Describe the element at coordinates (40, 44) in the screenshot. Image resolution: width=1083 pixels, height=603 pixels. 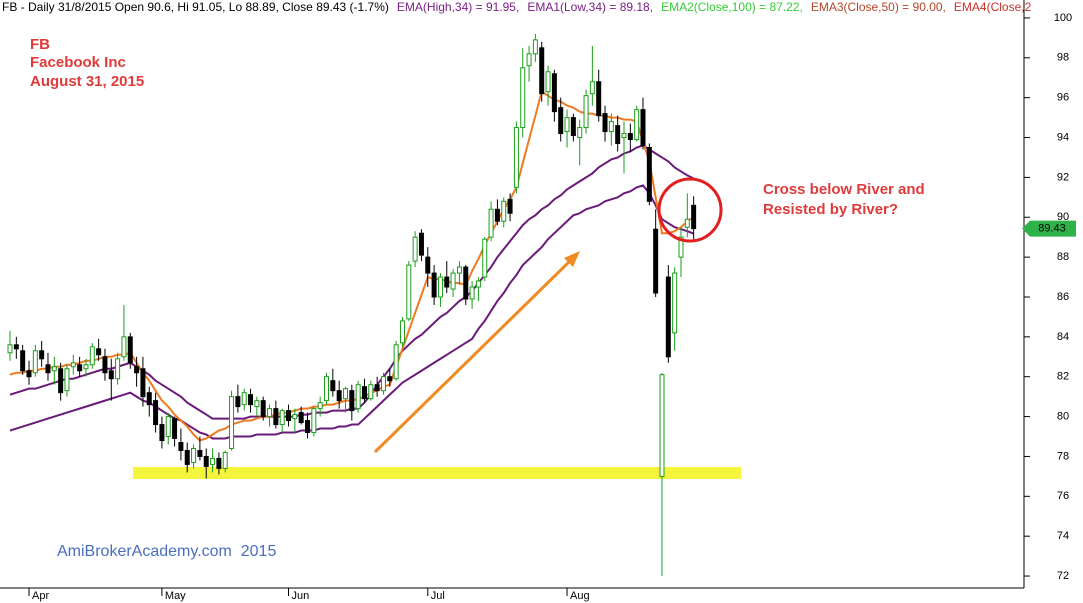
I see `symbol: FB` at that location.